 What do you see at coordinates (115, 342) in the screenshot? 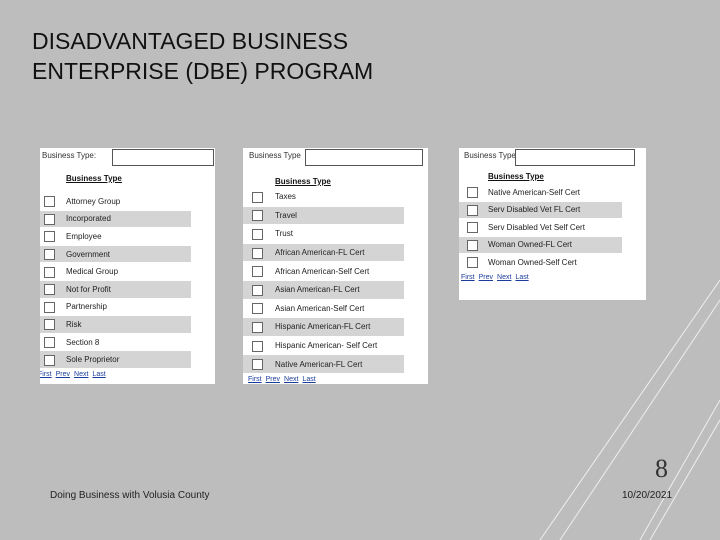
I see `list-row: Section 8` at bounding box center [115, 342].